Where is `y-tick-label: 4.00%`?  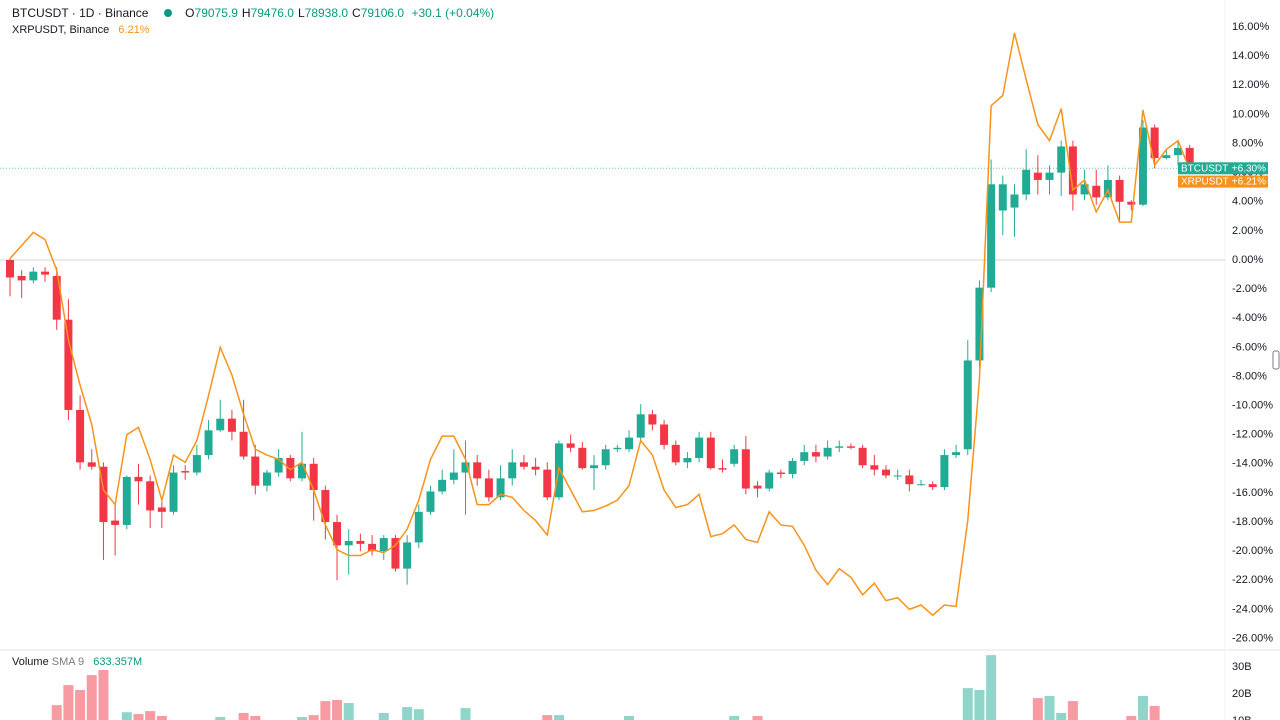
y-tick-label: 4.00% is located at coordinates (1247, 202).